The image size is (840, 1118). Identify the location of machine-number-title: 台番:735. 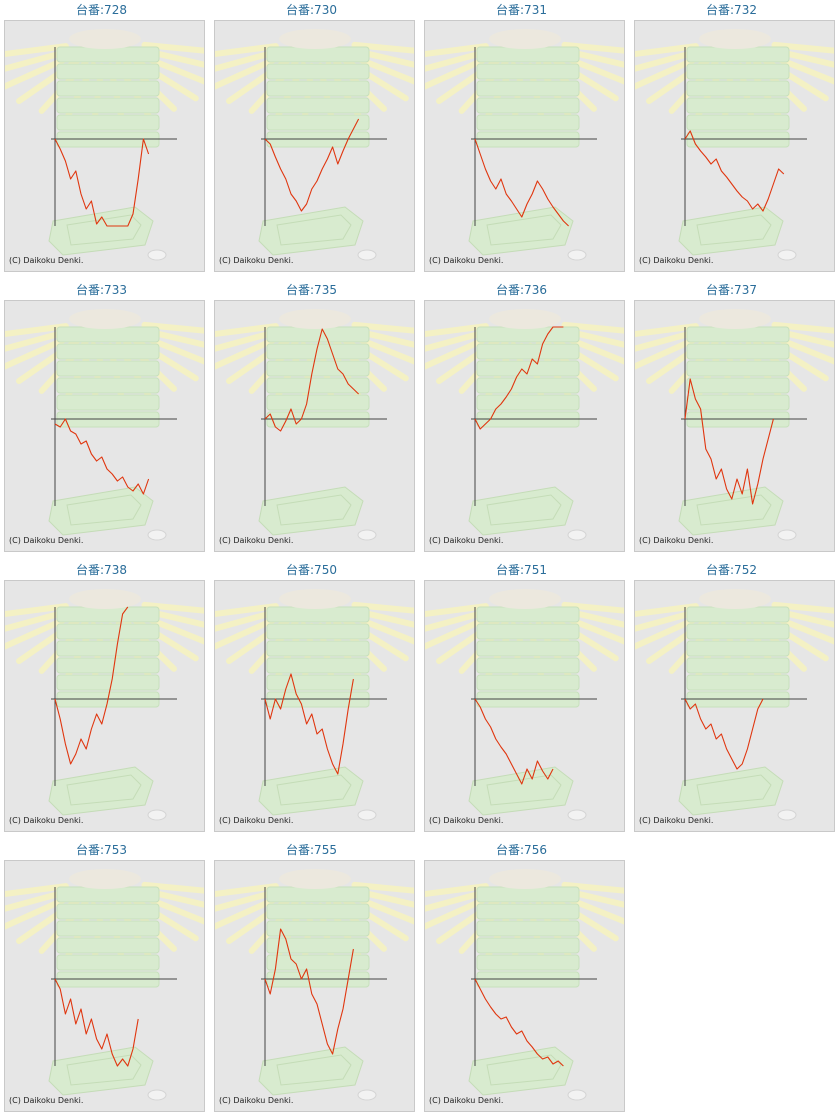
(311, 290).